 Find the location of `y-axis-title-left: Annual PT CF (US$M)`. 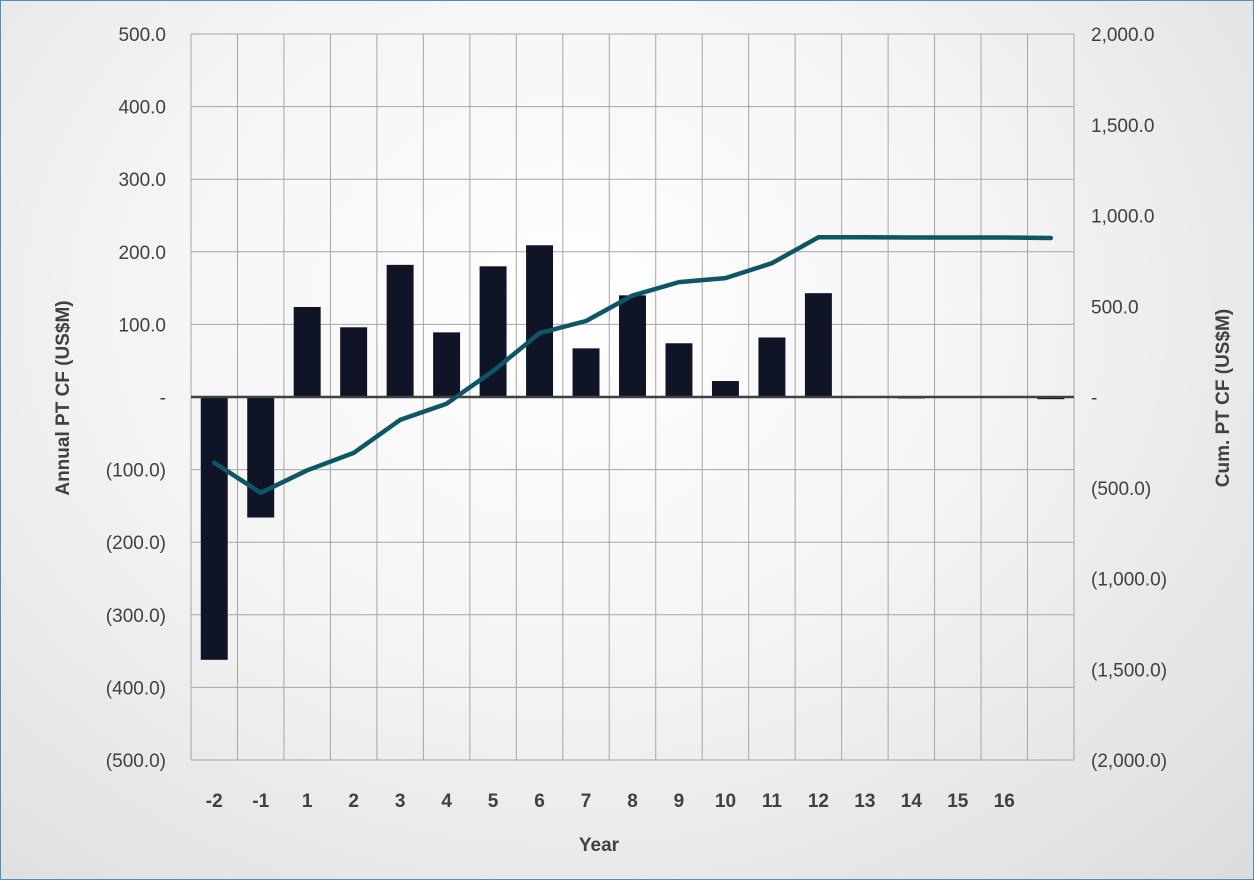

y-axis-title-left: Annual PT CF (US$M) is located at coordinates (63, 397).